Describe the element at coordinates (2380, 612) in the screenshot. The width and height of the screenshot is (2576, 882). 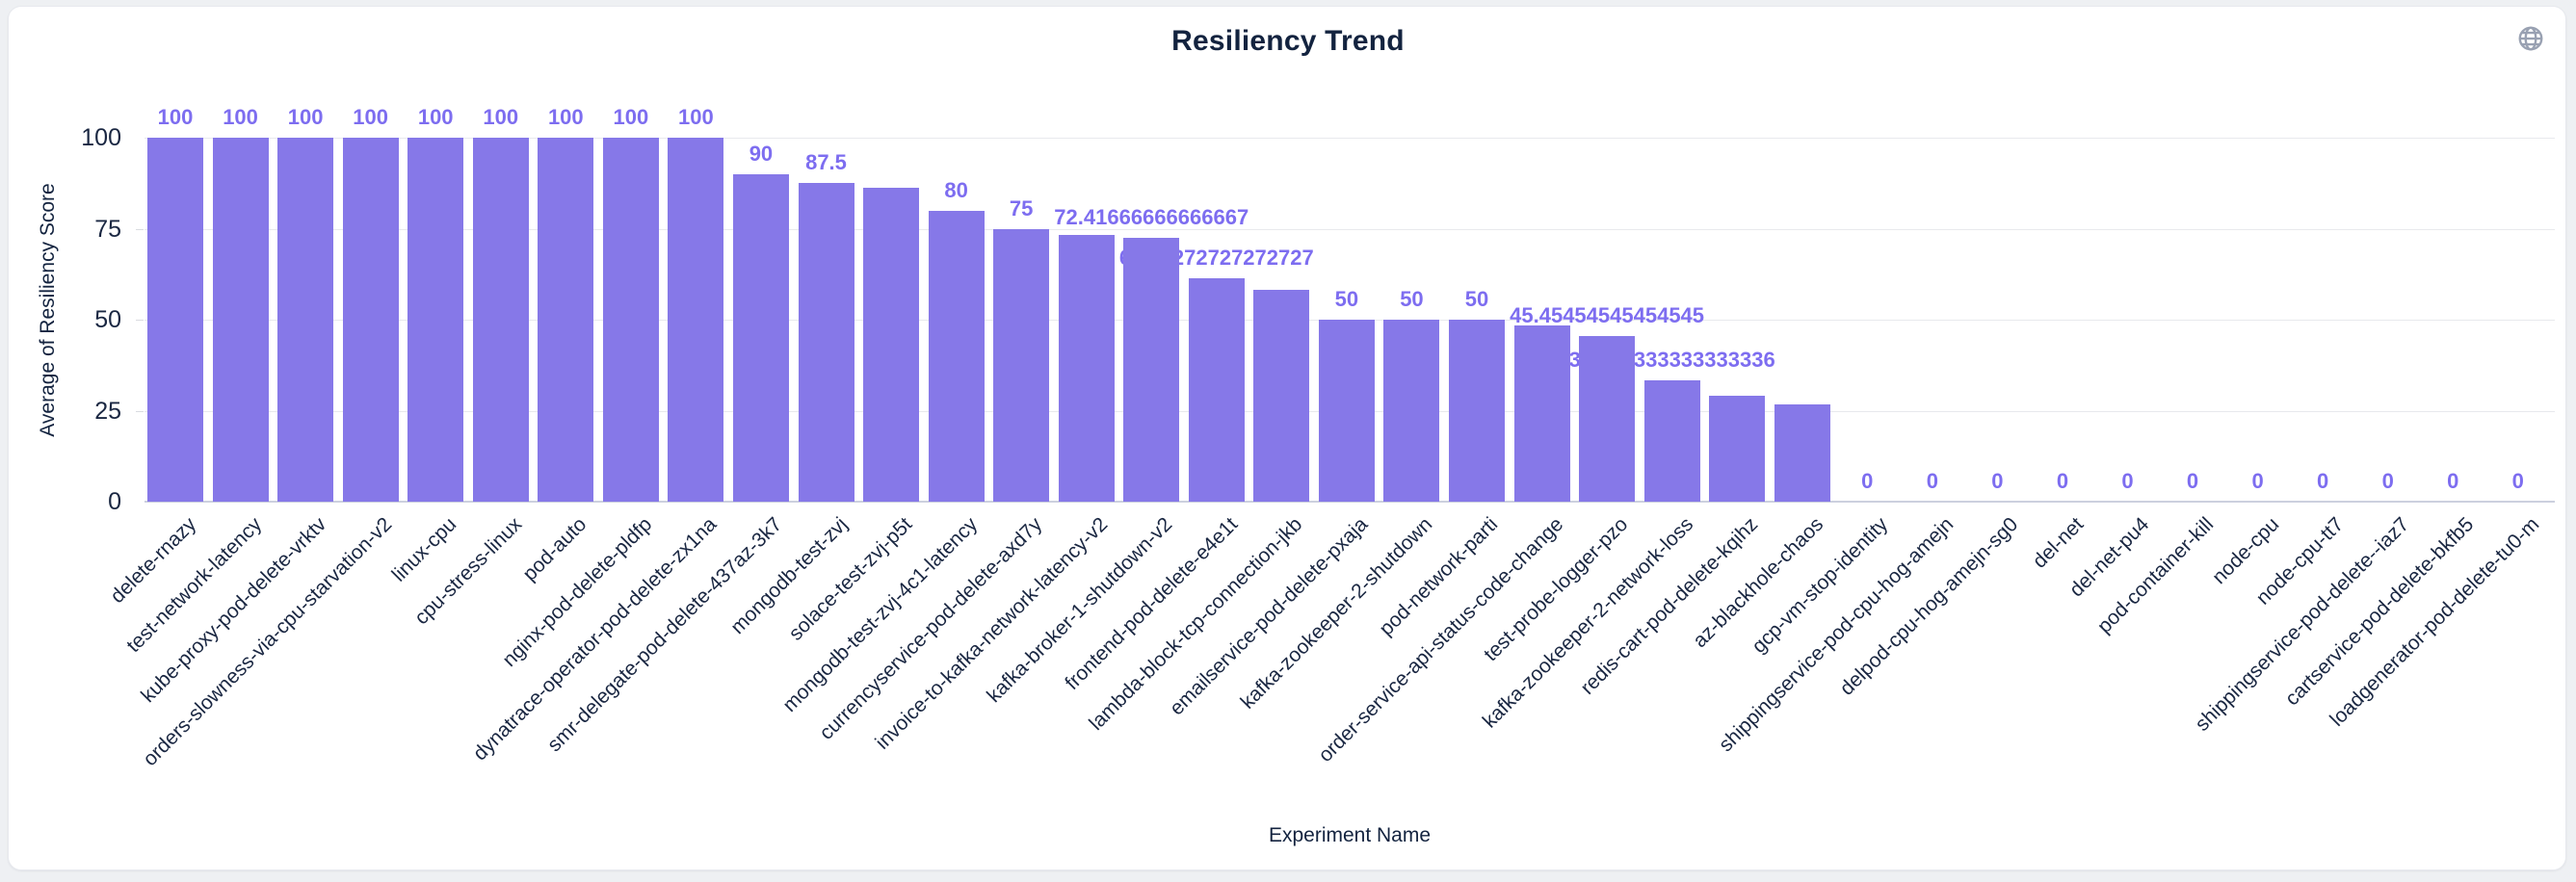
I see `x-tick-label: cartservice-pod-delete-bkfb5` at that location.